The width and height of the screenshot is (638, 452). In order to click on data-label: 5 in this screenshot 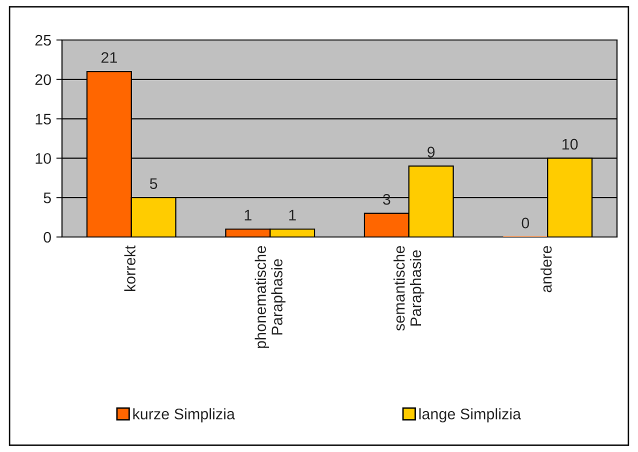, I will do `click(154, 184)`.